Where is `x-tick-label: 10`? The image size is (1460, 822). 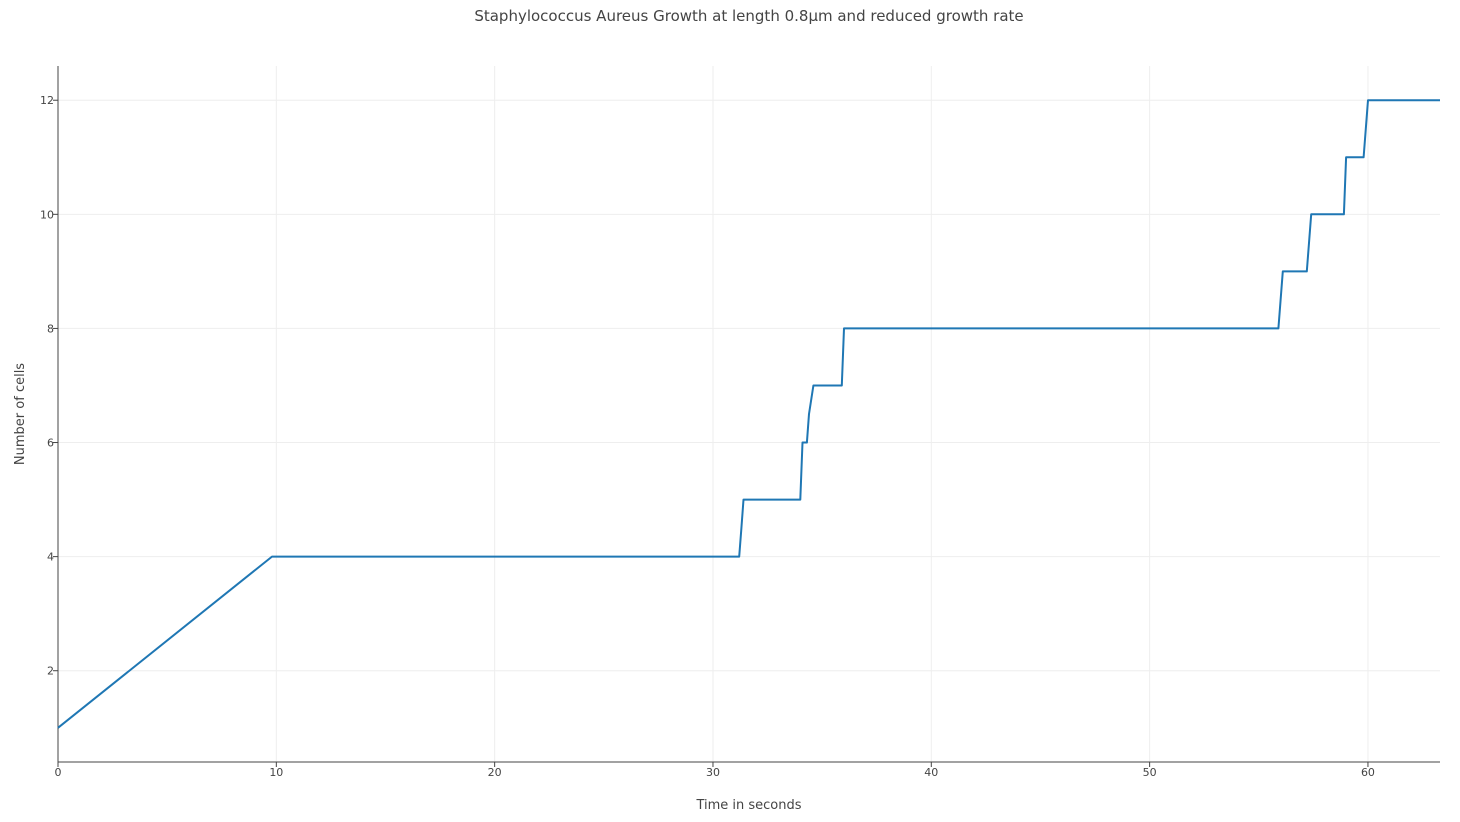
x-tick-label: 10 is located at coordinates (276, 772).